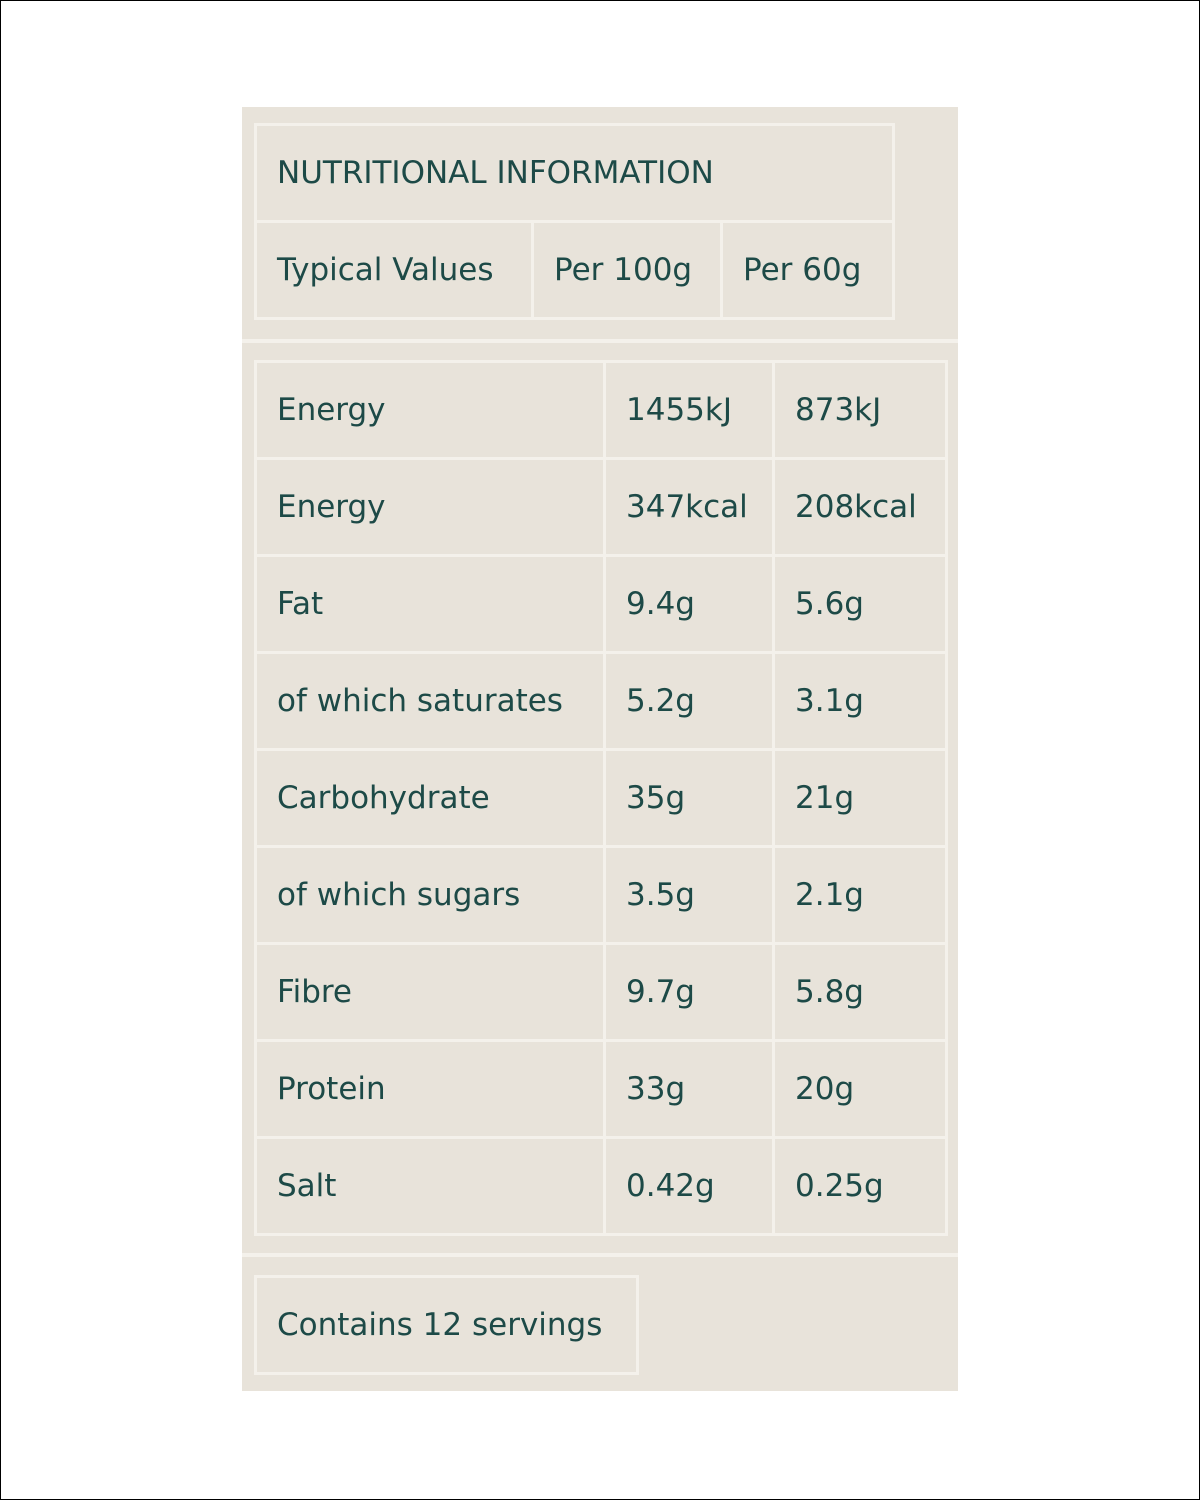  What do you see at coordinates (860, 798) in the screenshot?
I see `nutrient-value: 21g` at bounding box center [860, 798].